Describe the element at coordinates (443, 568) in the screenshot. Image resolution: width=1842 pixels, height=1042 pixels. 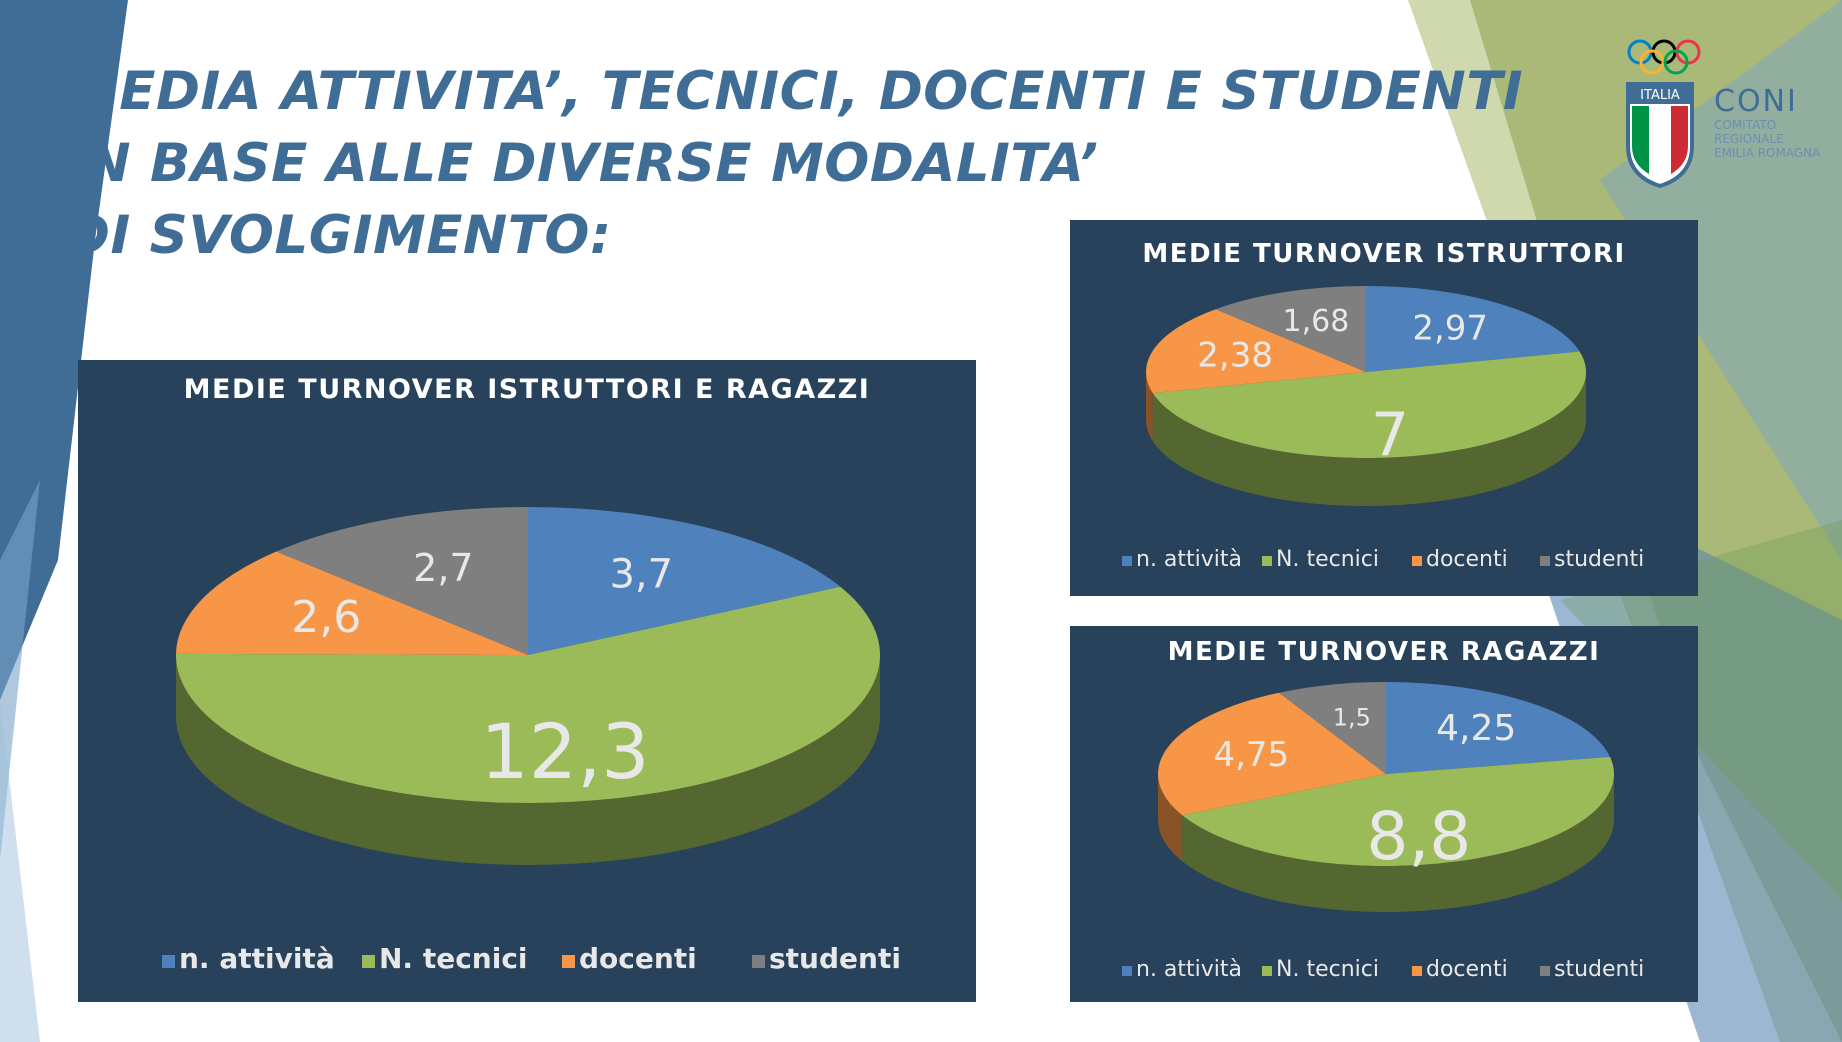
I see `data-label-3: 2,7` at that location.